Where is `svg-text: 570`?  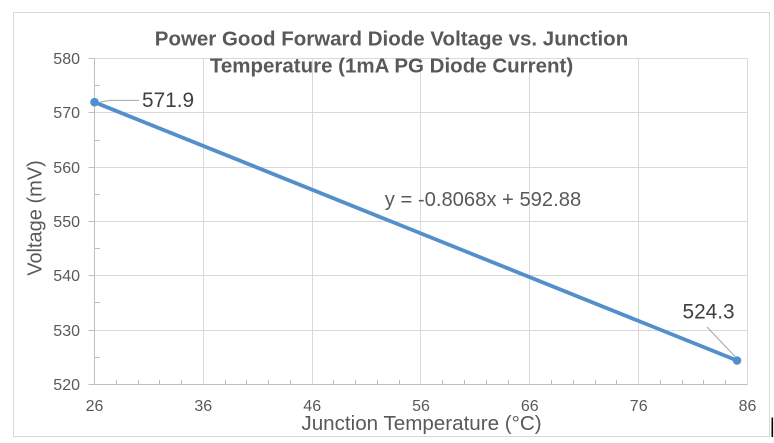
svg-text: 570 is located at coordinates (66, 113).